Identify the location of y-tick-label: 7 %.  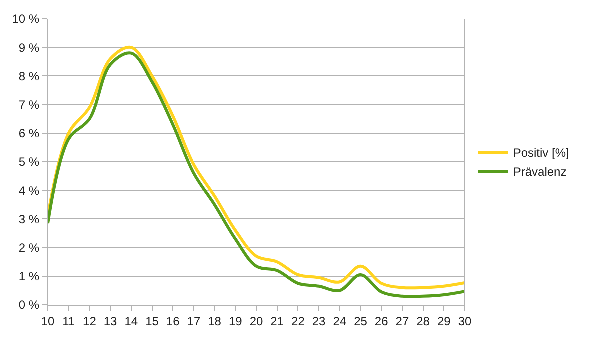
(29, 105).